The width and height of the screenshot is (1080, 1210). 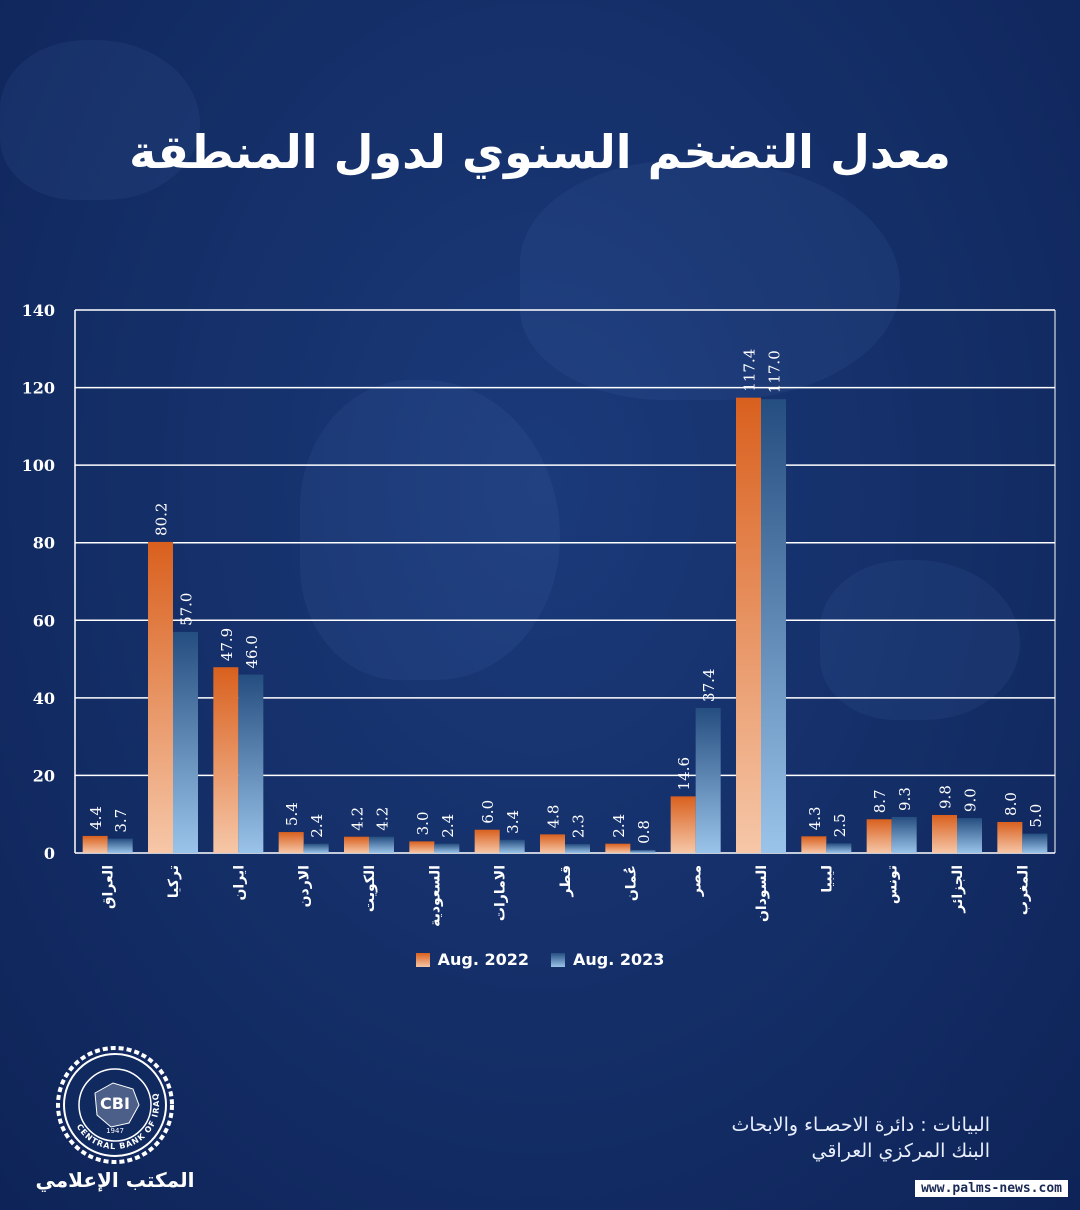 What do you see at coordinates (38, 310) in the screenshot?
I see `y-tick-label: 140` at bounding box center [38, 310].